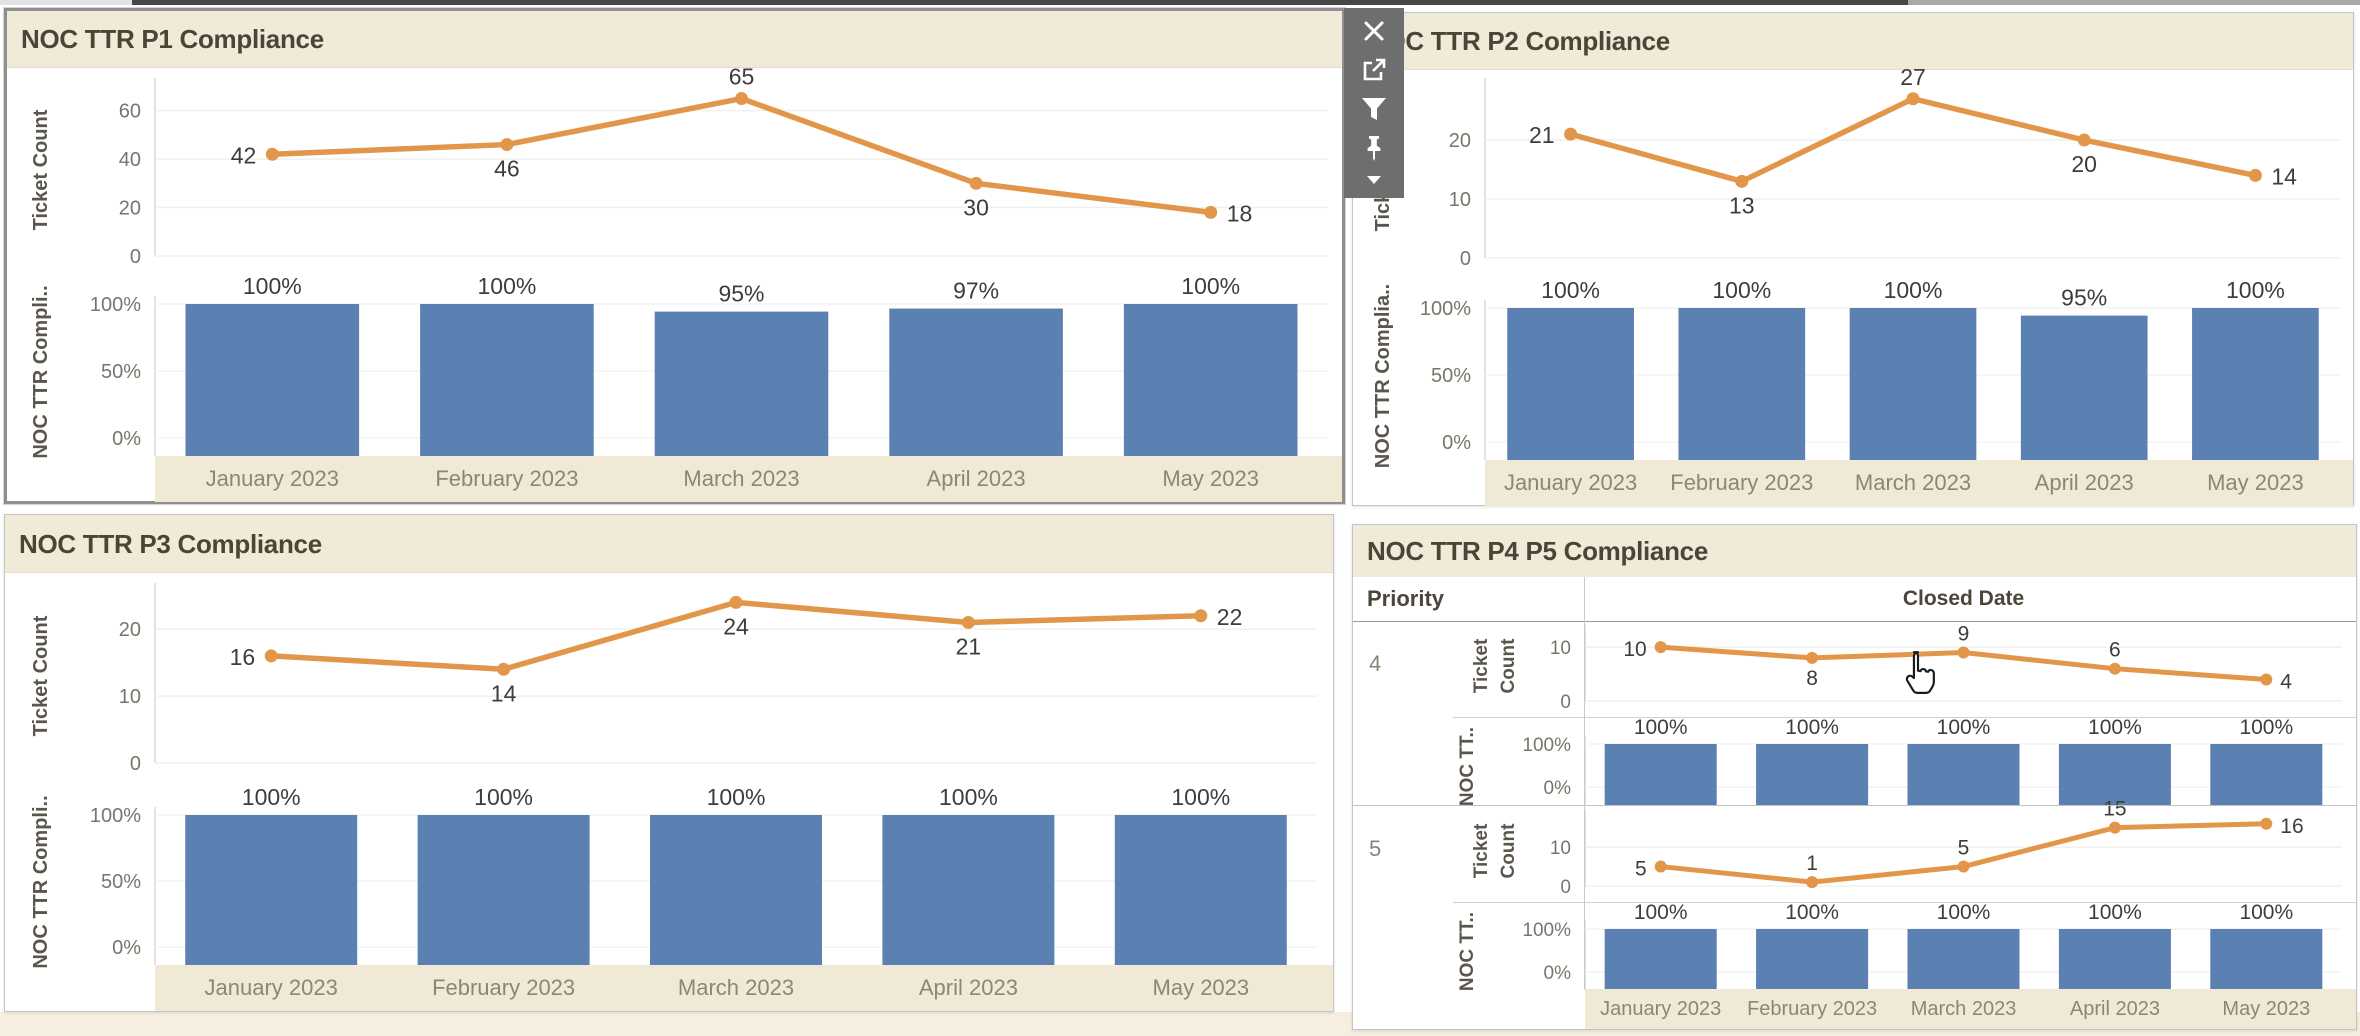 The height and width of the screenshot is (1036, 2360). I want to click on p4-row-divider, so click(1854, 805).